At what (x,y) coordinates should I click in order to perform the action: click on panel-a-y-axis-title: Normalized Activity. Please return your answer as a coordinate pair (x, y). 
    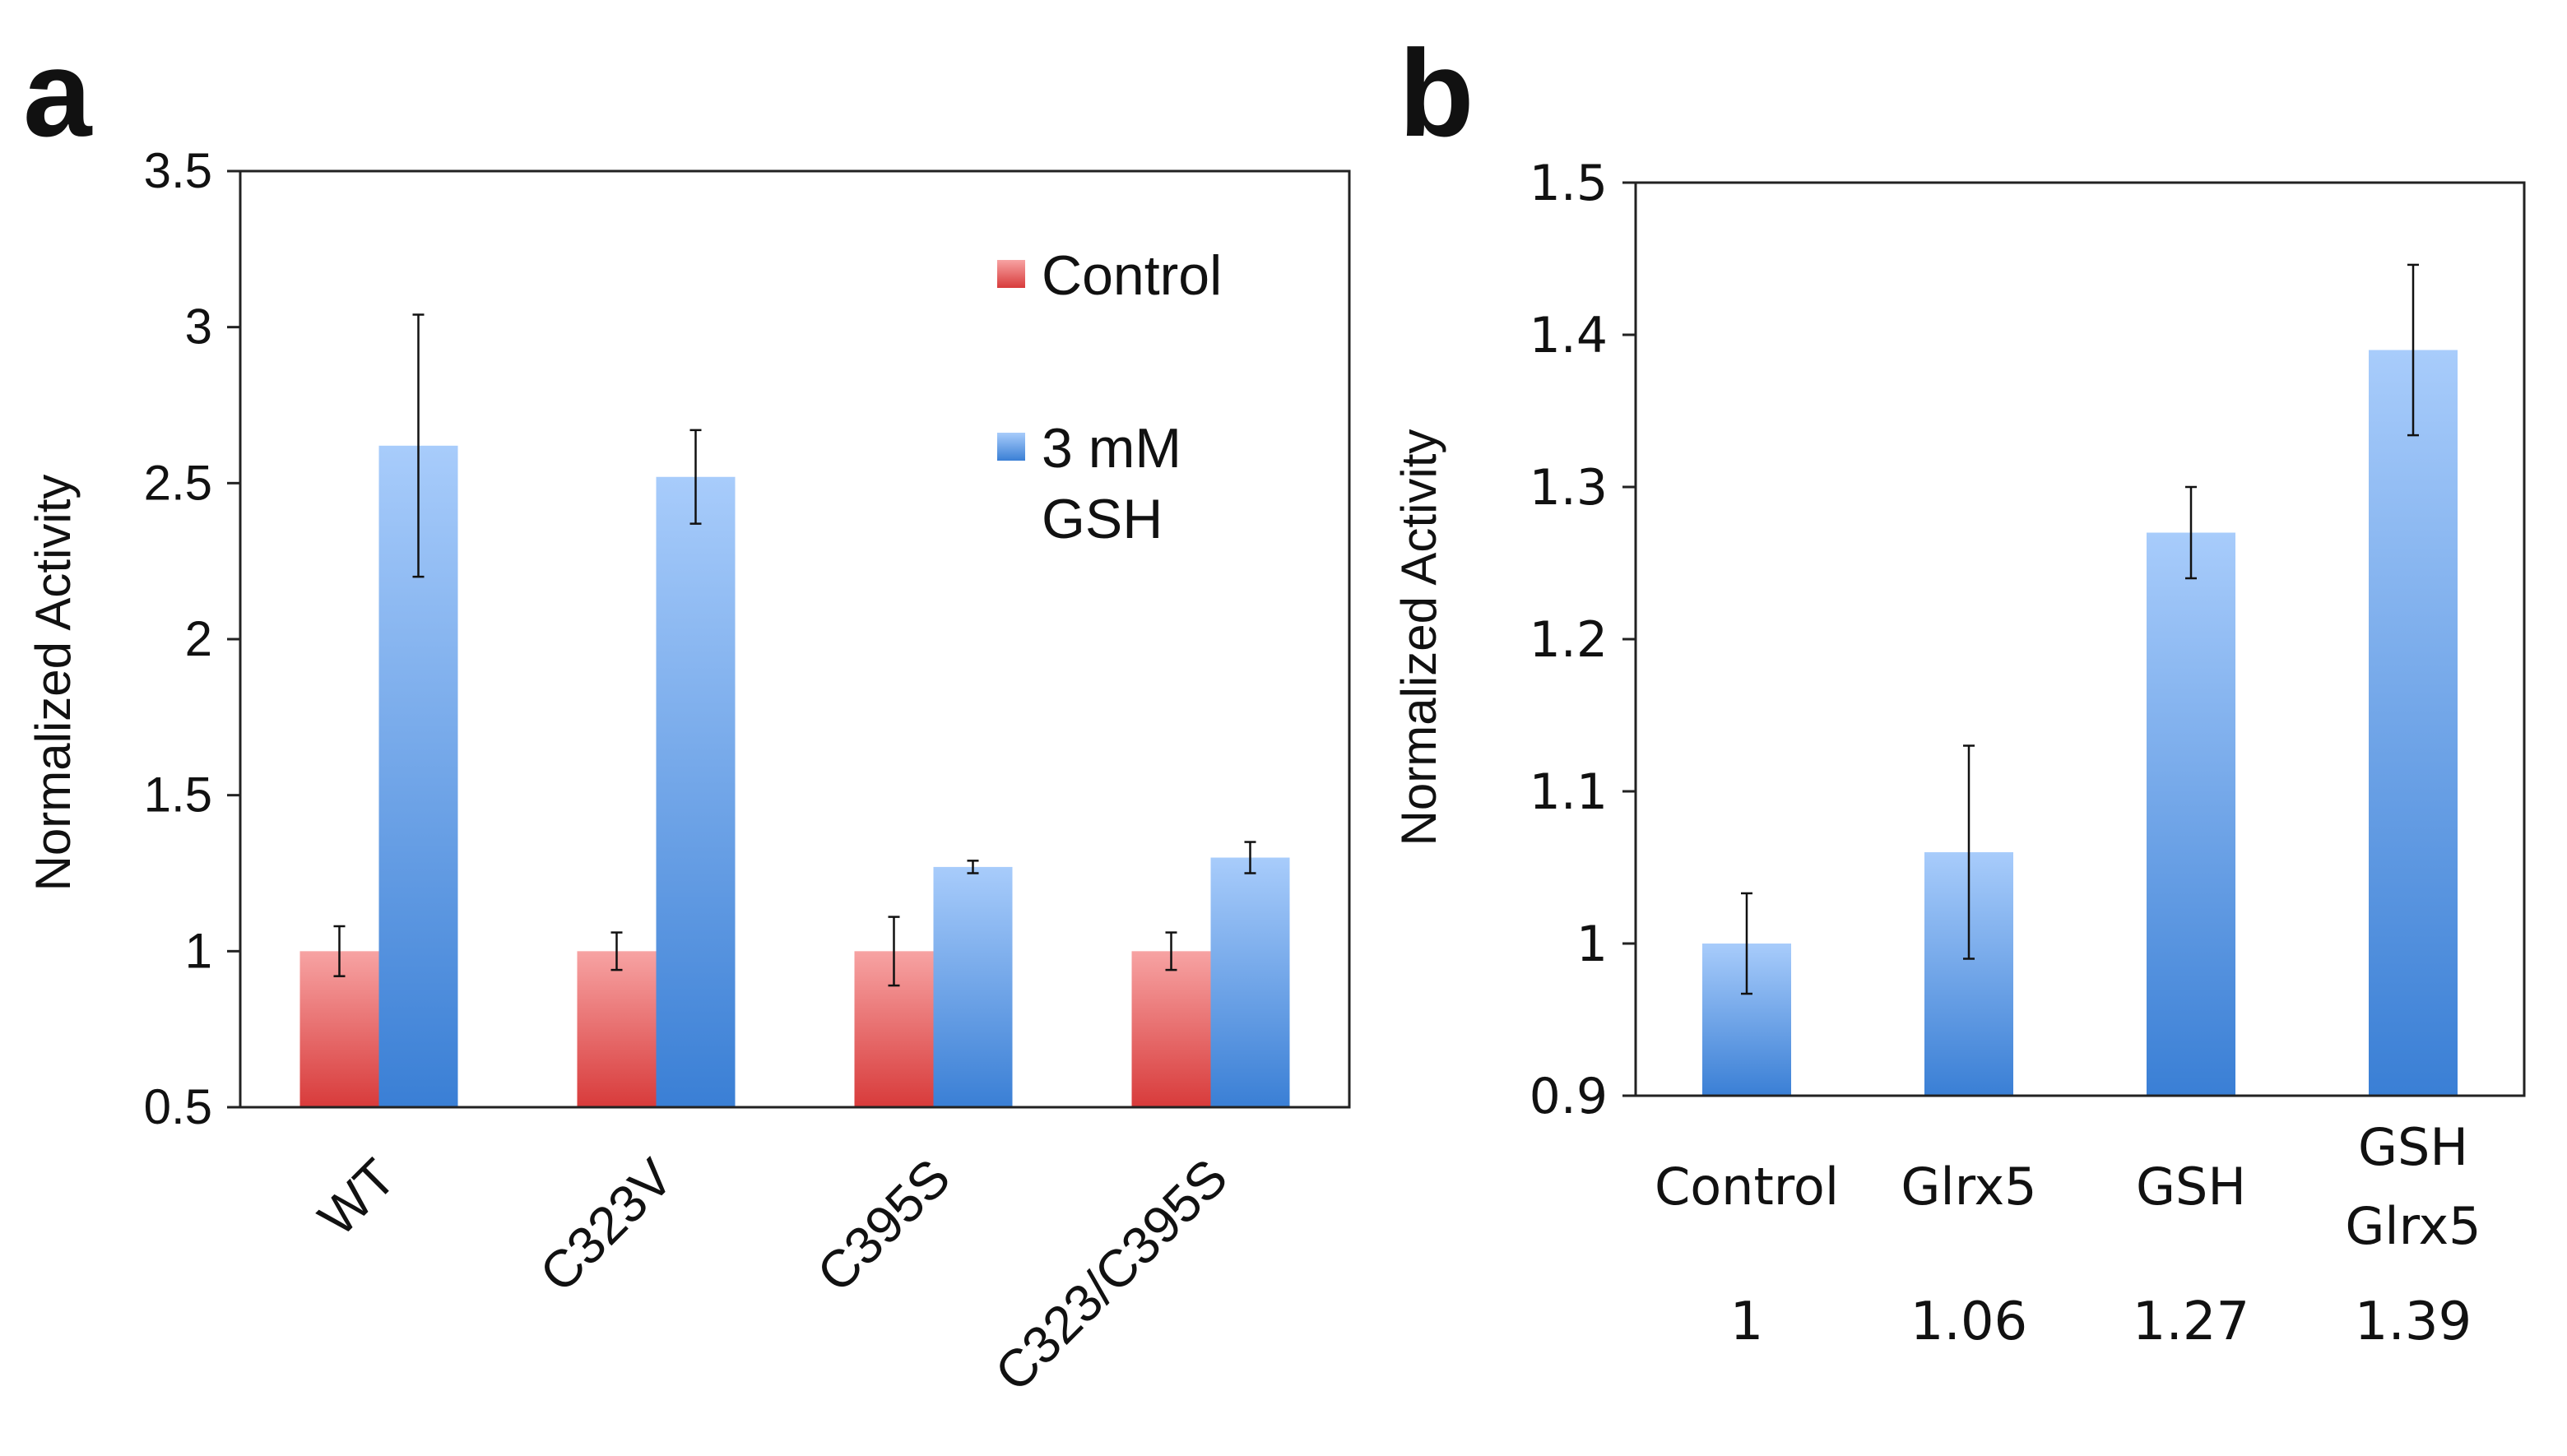
    Looking at the image, I should click on (53, 683).